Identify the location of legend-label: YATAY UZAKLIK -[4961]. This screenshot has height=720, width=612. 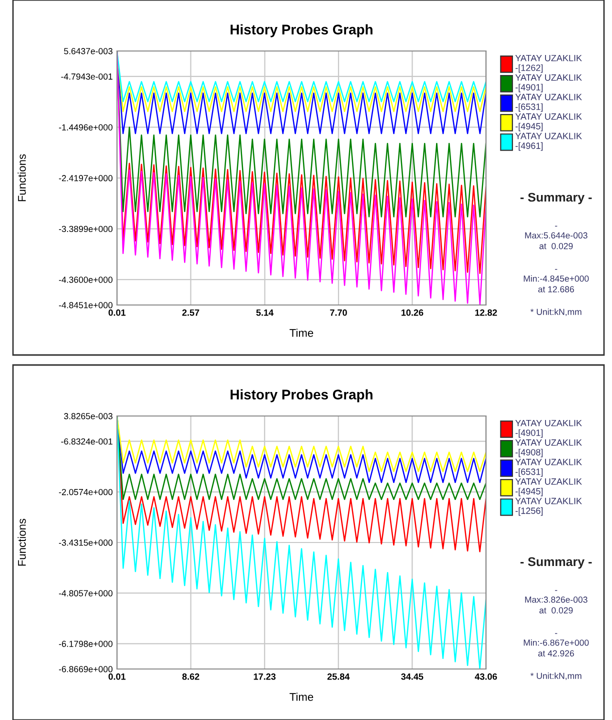
(548, 141).